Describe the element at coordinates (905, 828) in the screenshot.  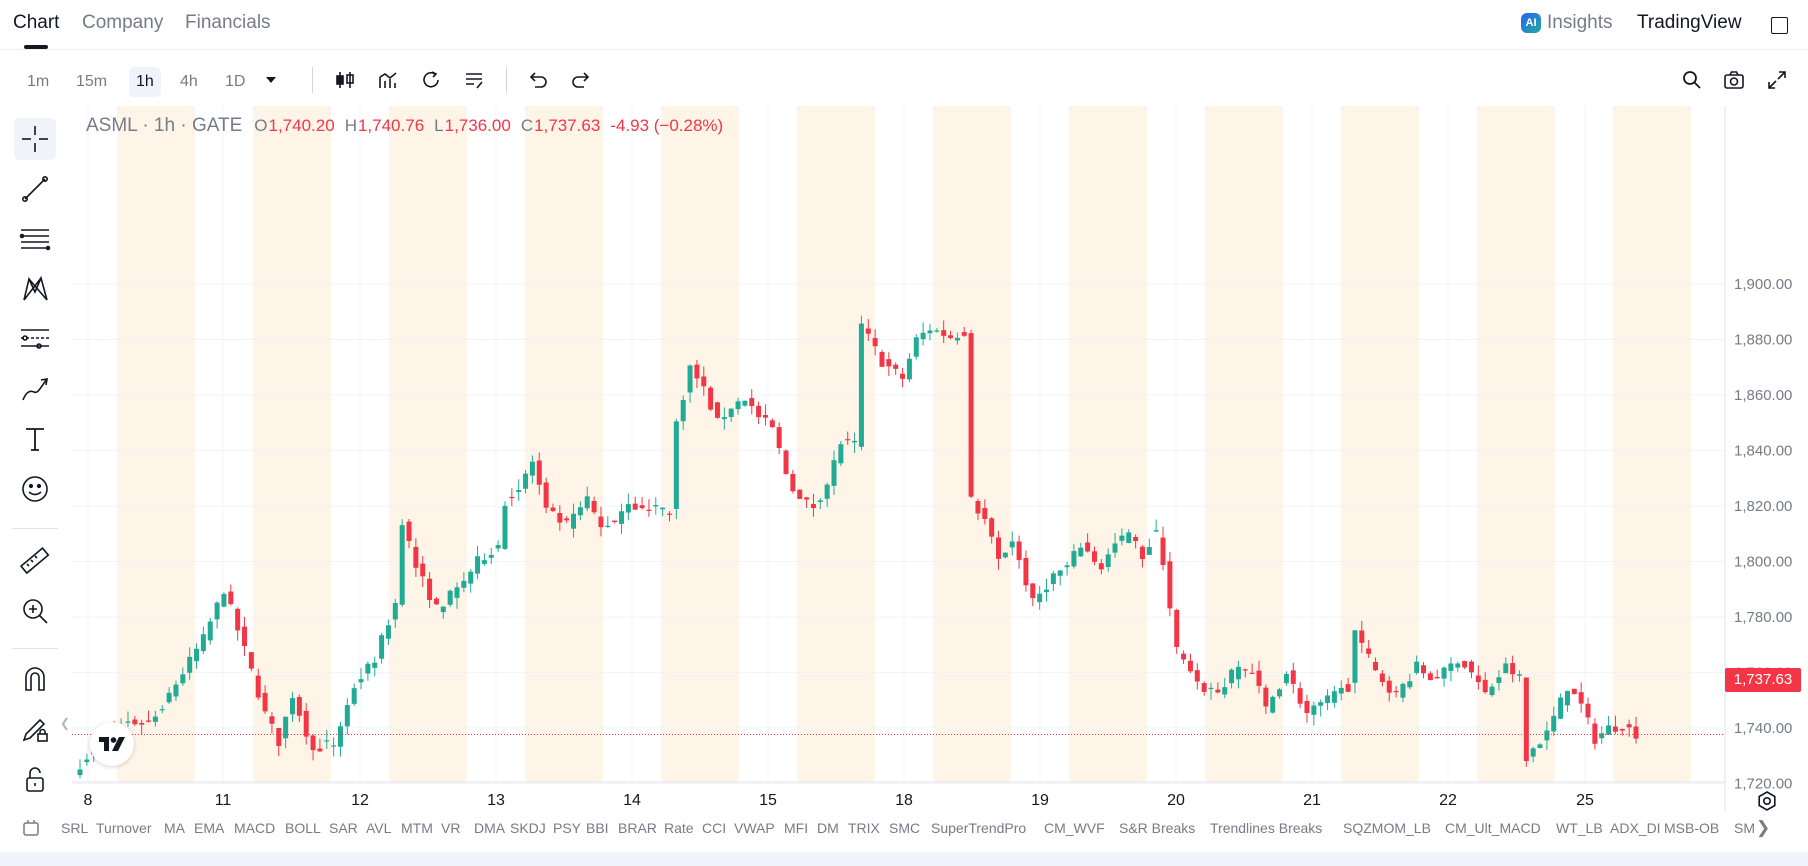
I see `indicator-smc: SMC` at that location.